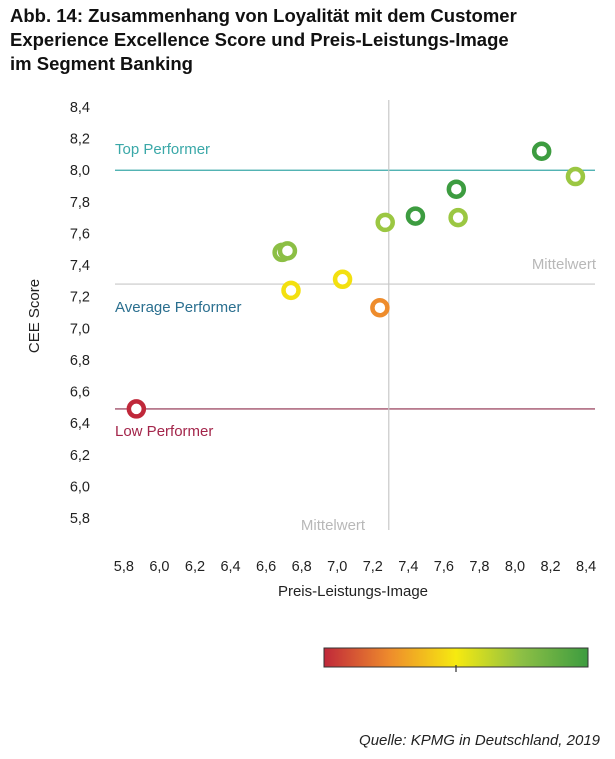  I want to click on y-tick-label: 6,4, so click(80, 424).